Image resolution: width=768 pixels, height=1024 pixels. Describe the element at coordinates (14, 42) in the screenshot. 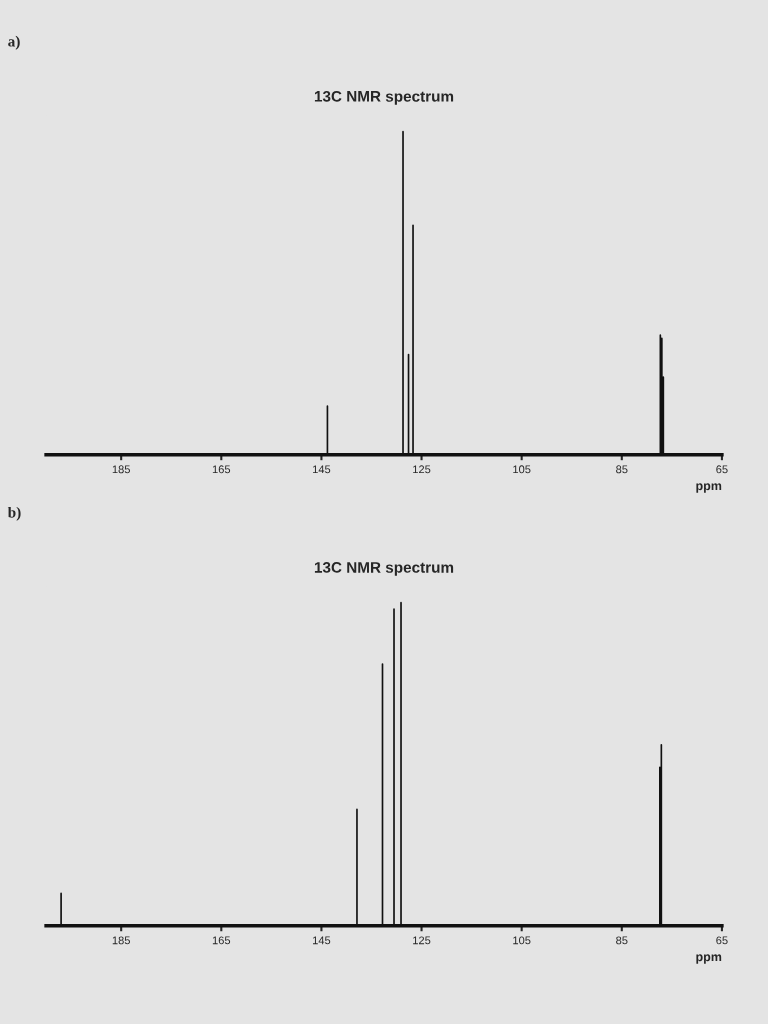

I see `text: a)` at that location.